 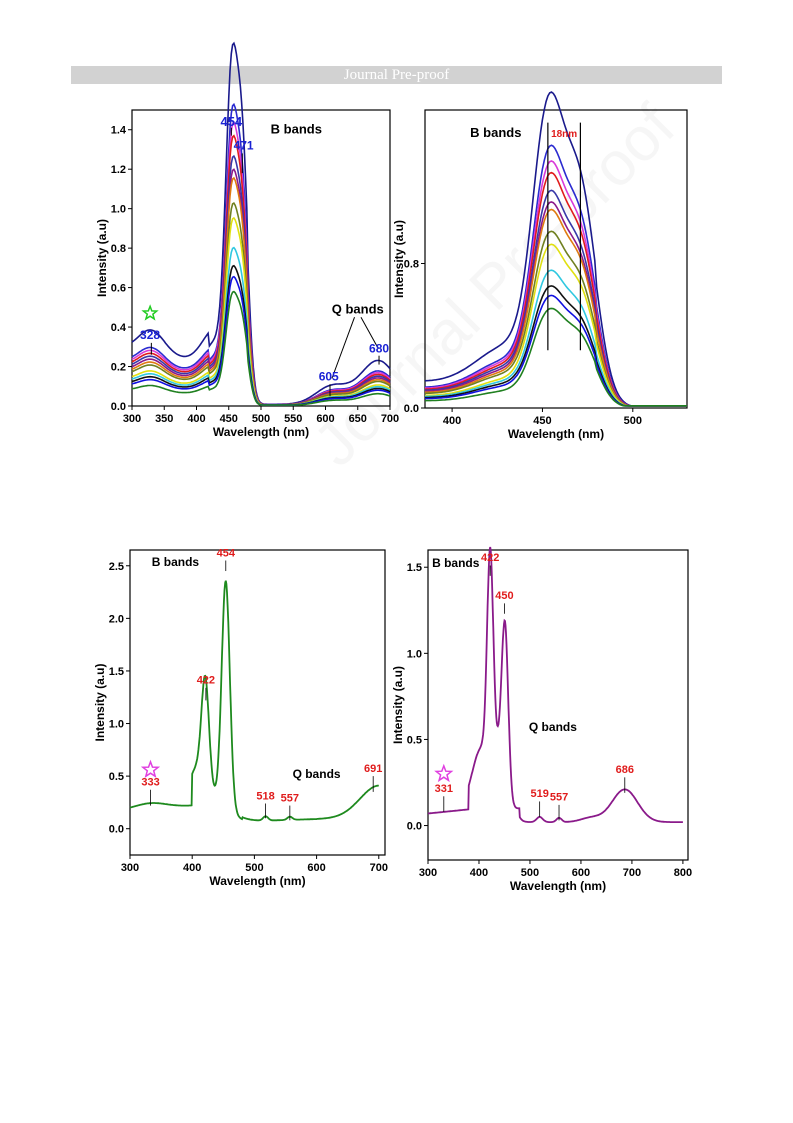 What do you see at coordinates (116, 619) in the screenshot?
I see `y-tick-label: 2.0` at bounding box center [116, 619].